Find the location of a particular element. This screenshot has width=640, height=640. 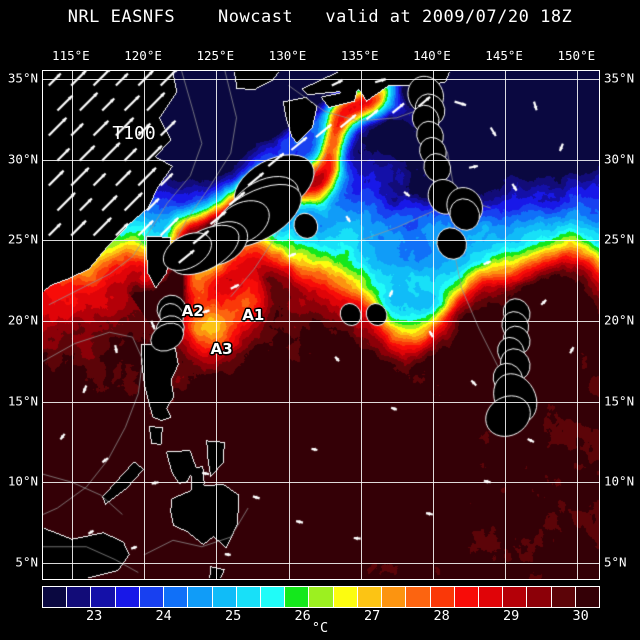

lat-tick-label-right-30: 30°N is located at coordinates (619, 159).